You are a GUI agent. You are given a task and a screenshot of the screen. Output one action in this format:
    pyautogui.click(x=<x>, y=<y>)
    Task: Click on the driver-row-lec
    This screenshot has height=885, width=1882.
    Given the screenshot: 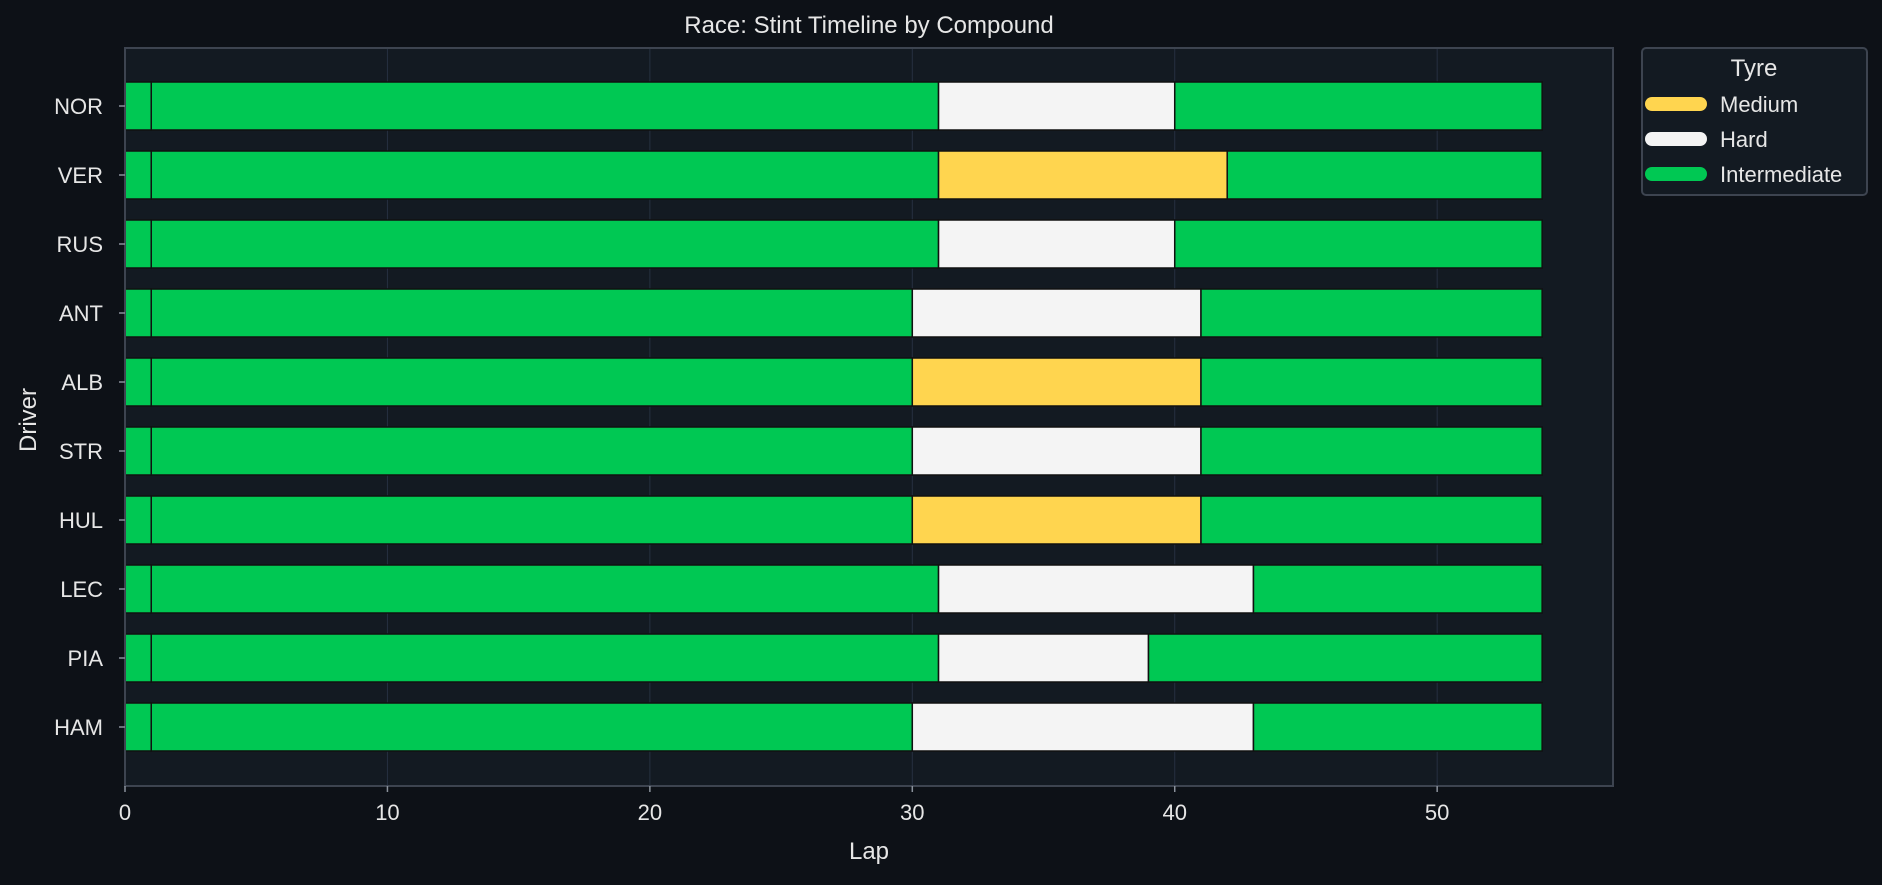 What is the action you would take?
    pyautogui.click(x=833, y=589)
    